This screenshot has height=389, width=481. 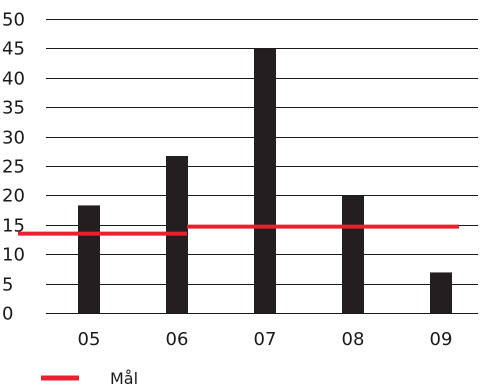 What do you see at coordinates (7, 285) in the screenshot?
I see `y-tick-label-5: 5` at bounding box center [7, 285].